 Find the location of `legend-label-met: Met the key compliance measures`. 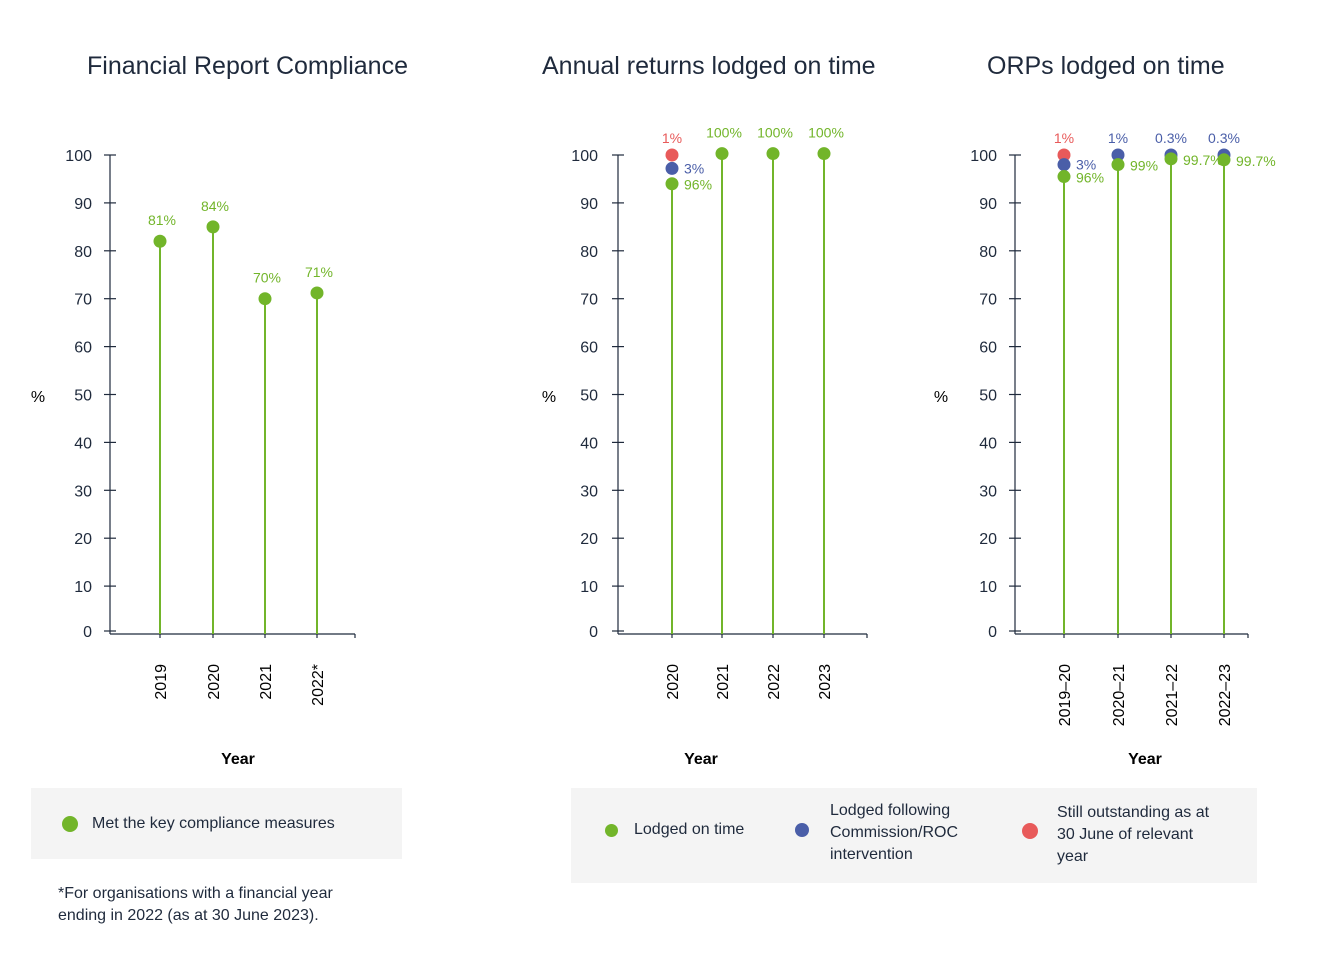

legend-label-met: Met the key compliance measures is located at coordinates (213, 823).